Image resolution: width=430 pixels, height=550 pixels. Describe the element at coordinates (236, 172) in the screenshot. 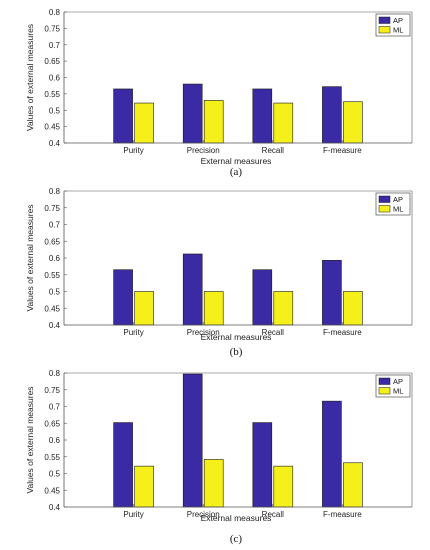

I see `panel-caption: (a)` at that location.